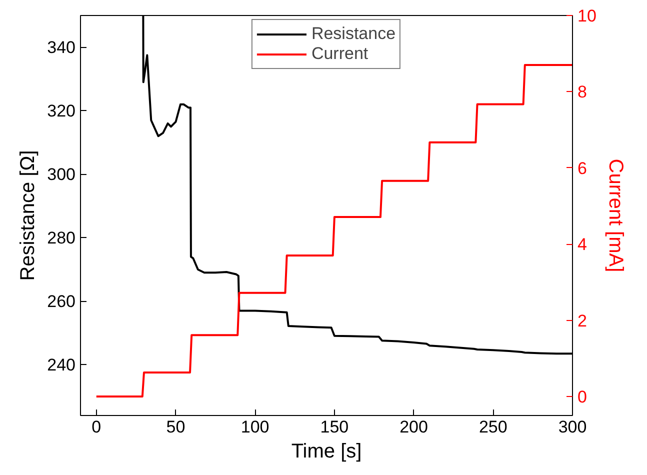 This screenshot has width=647, height=475. I want to click on y2-tick-label: 0, so click(582, 396).